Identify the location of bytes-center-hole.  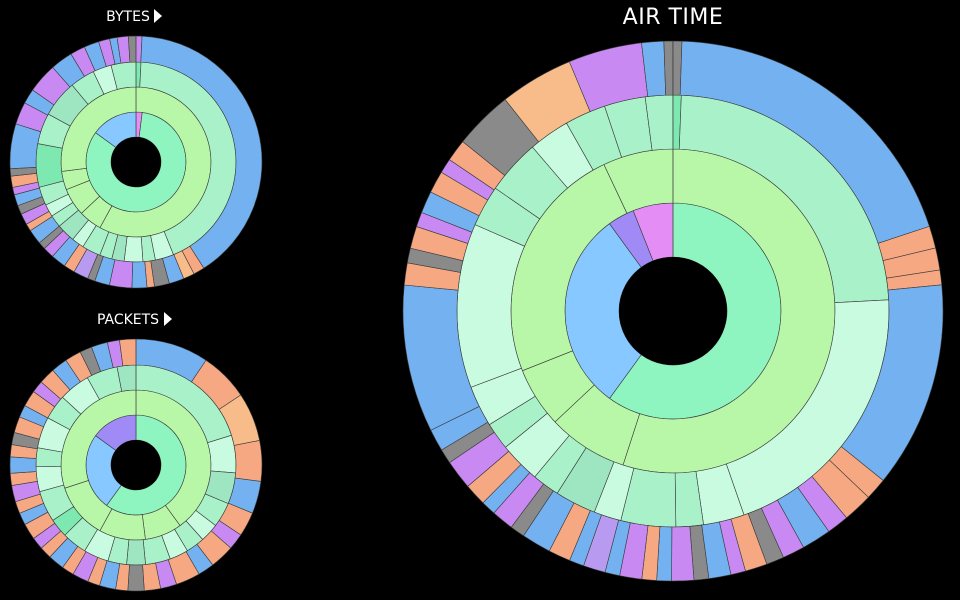
(136, 162).